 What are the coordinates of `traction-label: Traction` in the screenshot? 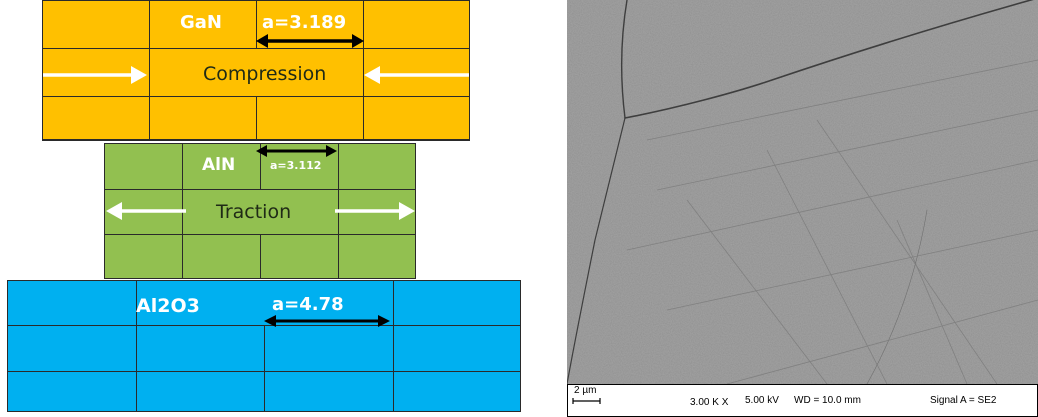 It's located at (254, 212).